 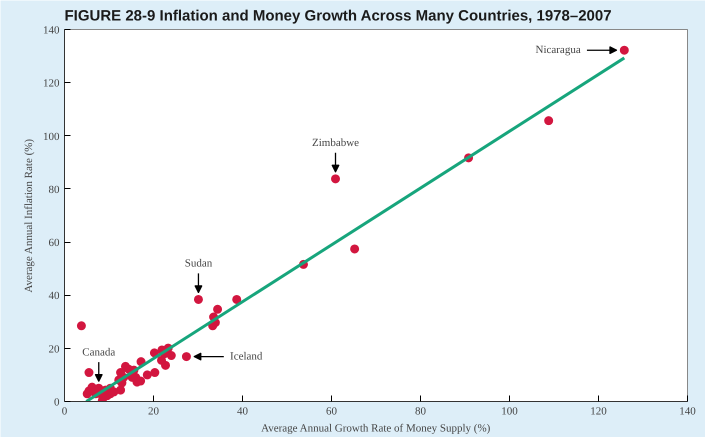 What do you see at coordinates (54, 296) in the screenshot?
I see `y-tick-label: 40` at bounding box center [54, 296].